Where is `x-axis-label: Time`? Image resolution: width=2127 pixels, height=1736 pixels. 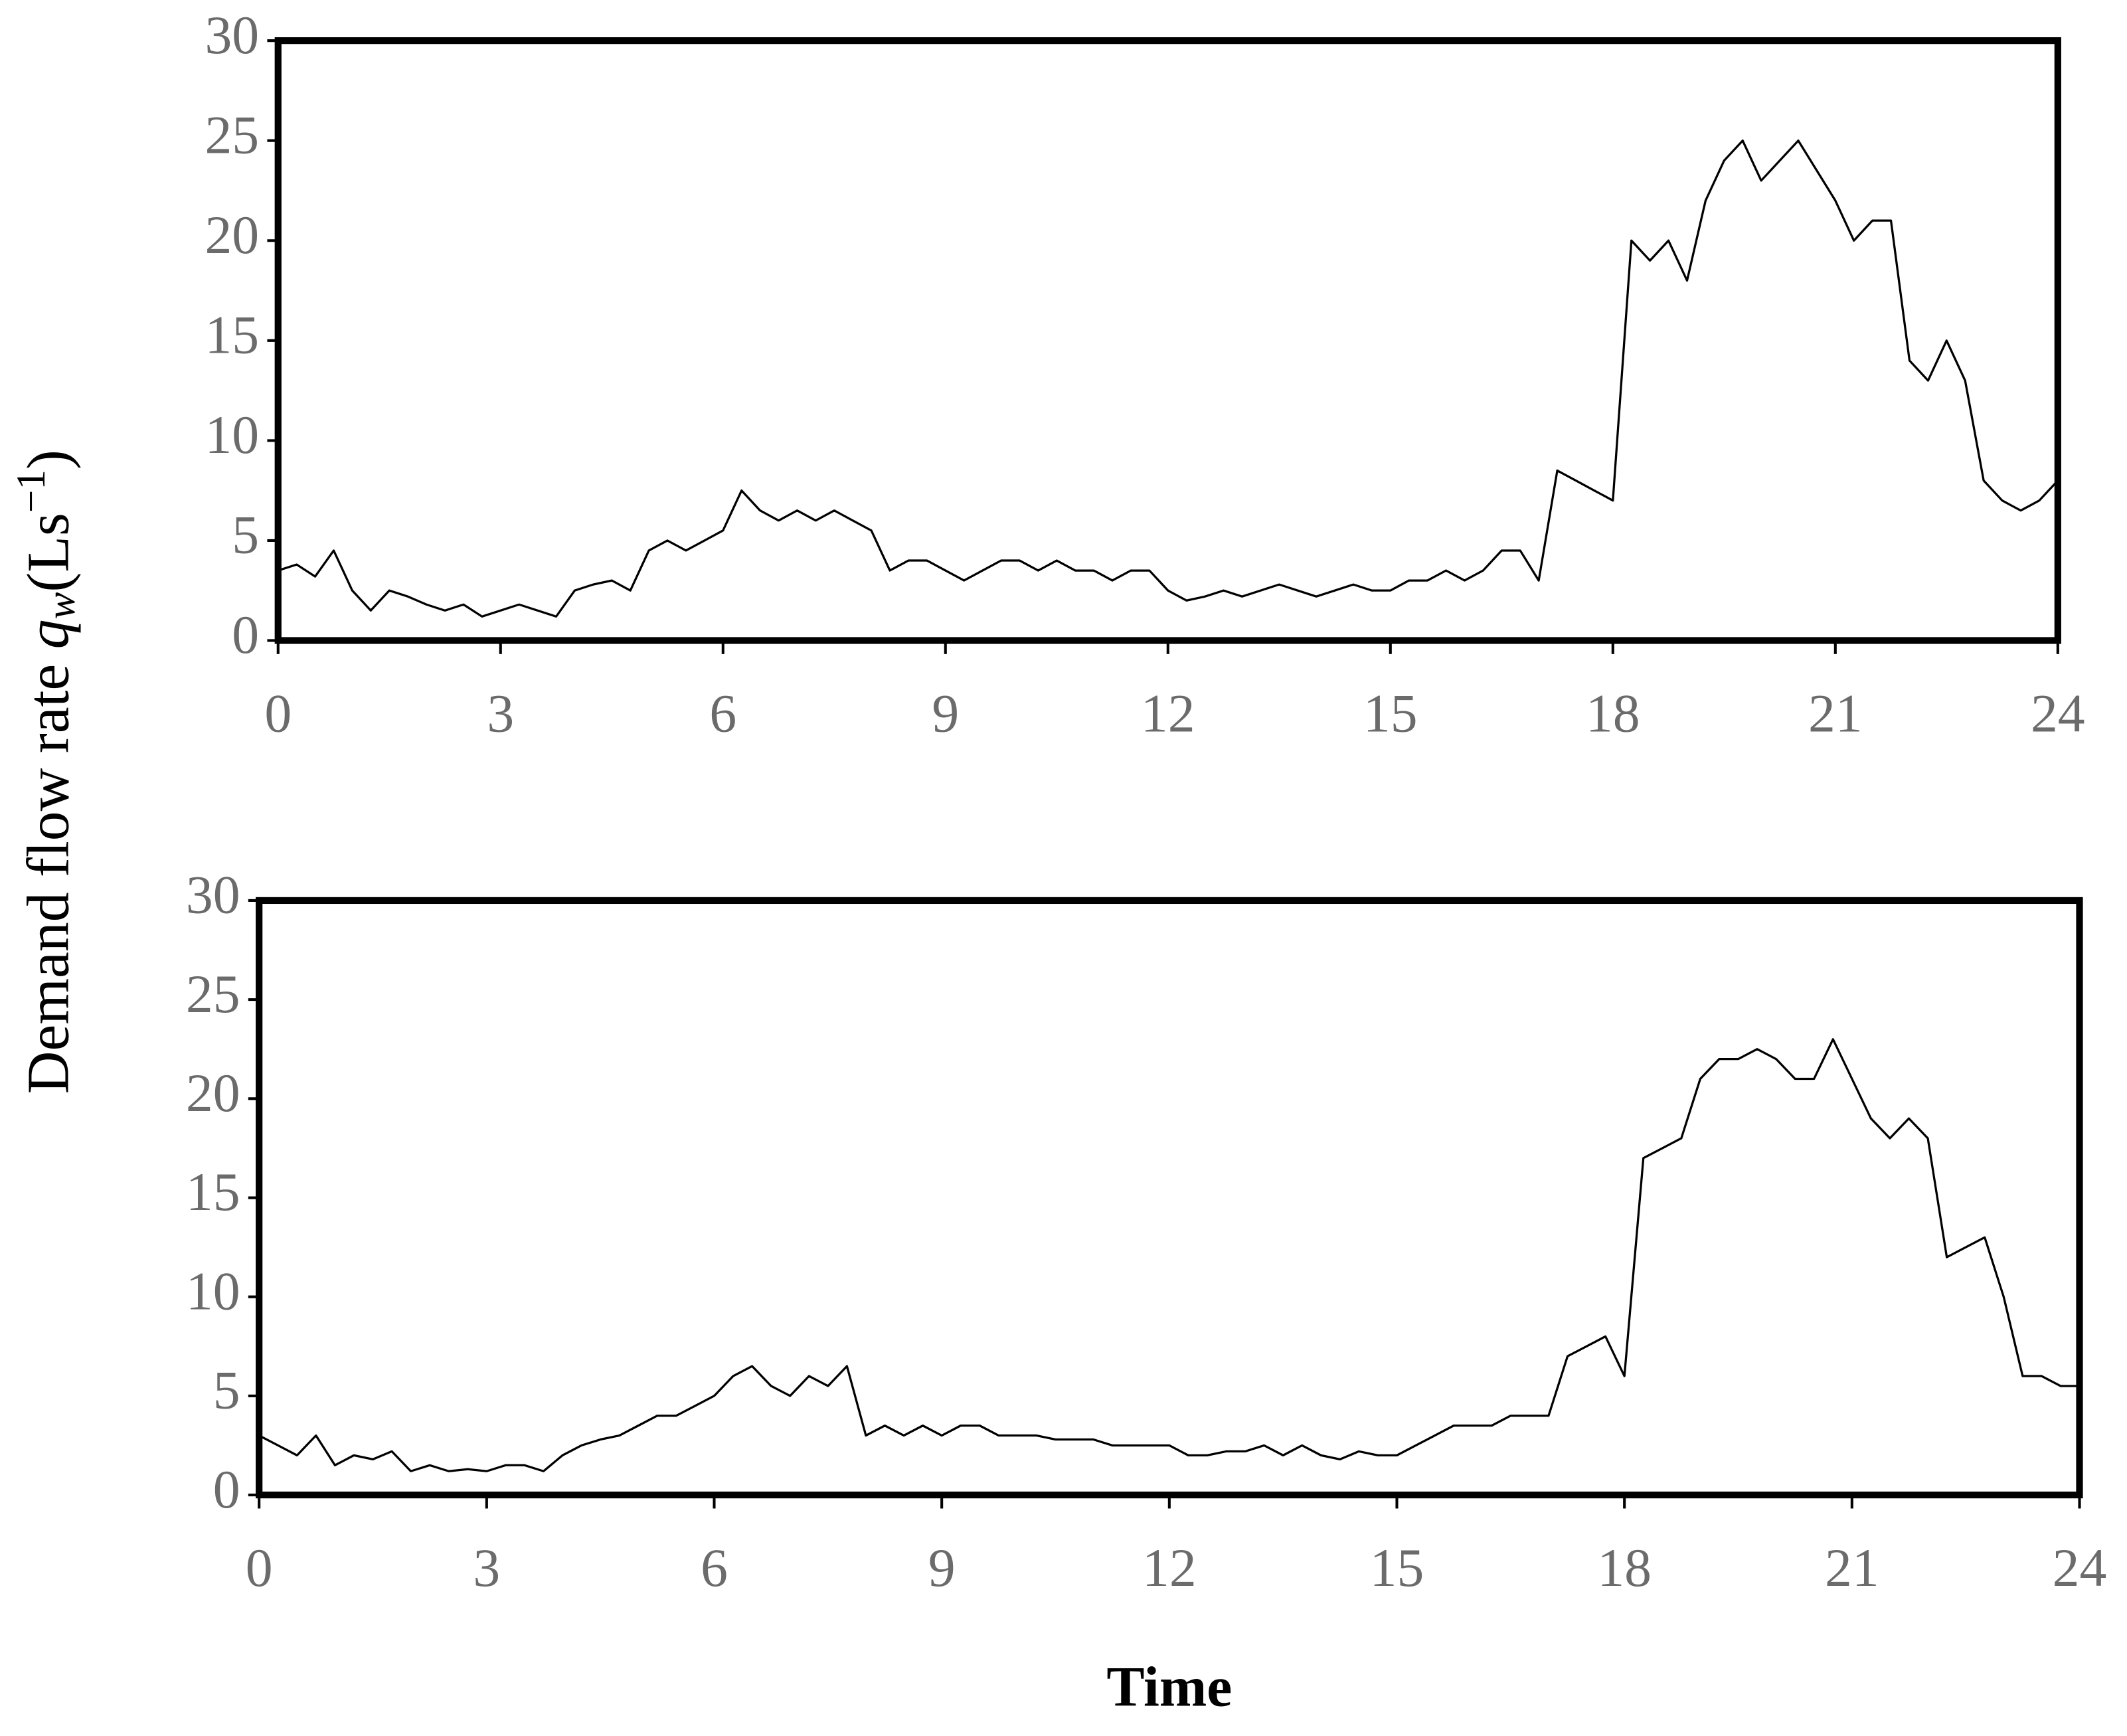 x-axis-label: Time is located at coordinates (1169, 1686).